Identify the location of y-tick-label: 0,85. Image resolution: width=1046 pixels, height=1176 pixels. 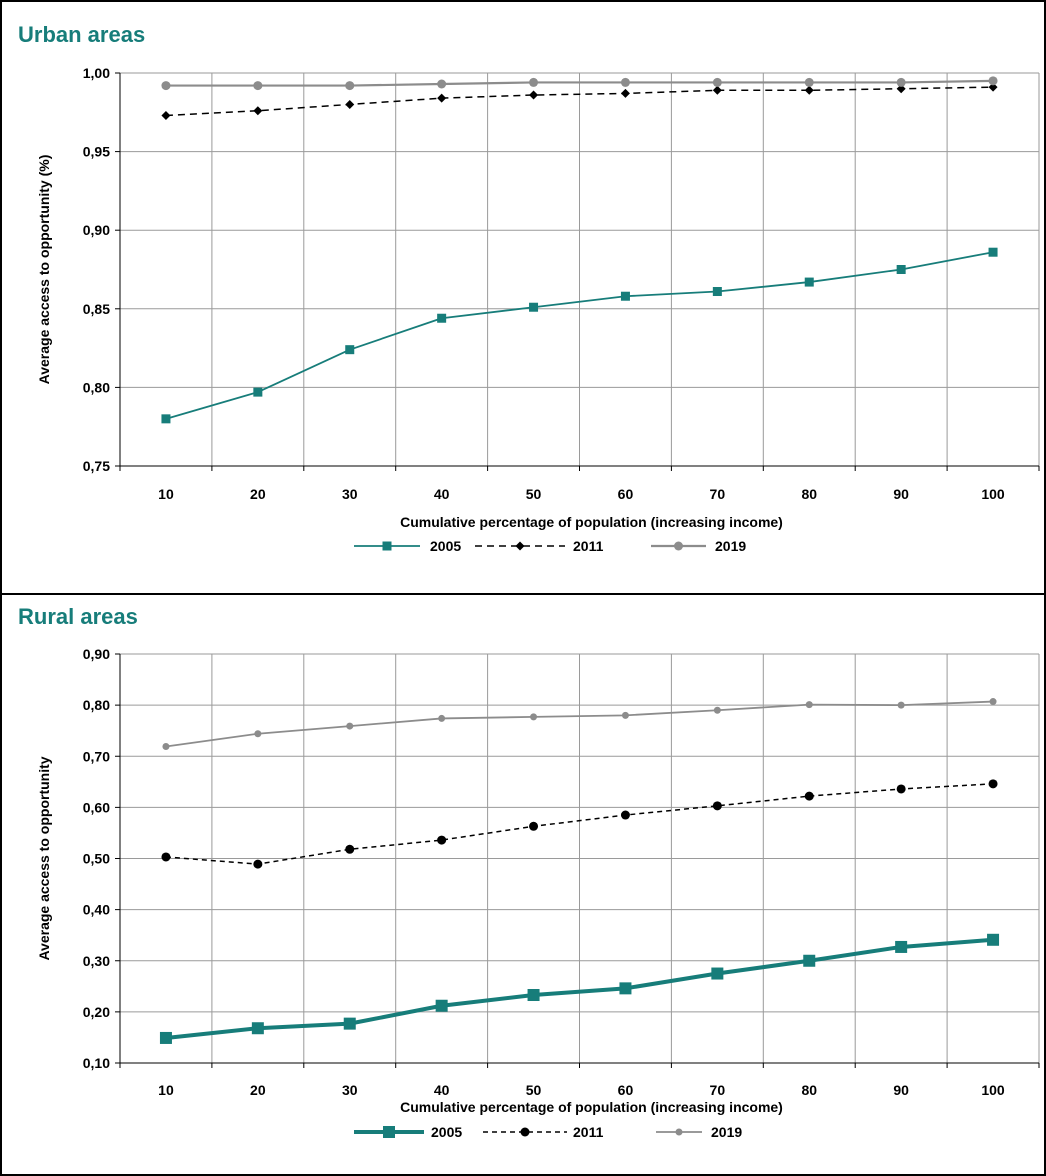
(96, 309).